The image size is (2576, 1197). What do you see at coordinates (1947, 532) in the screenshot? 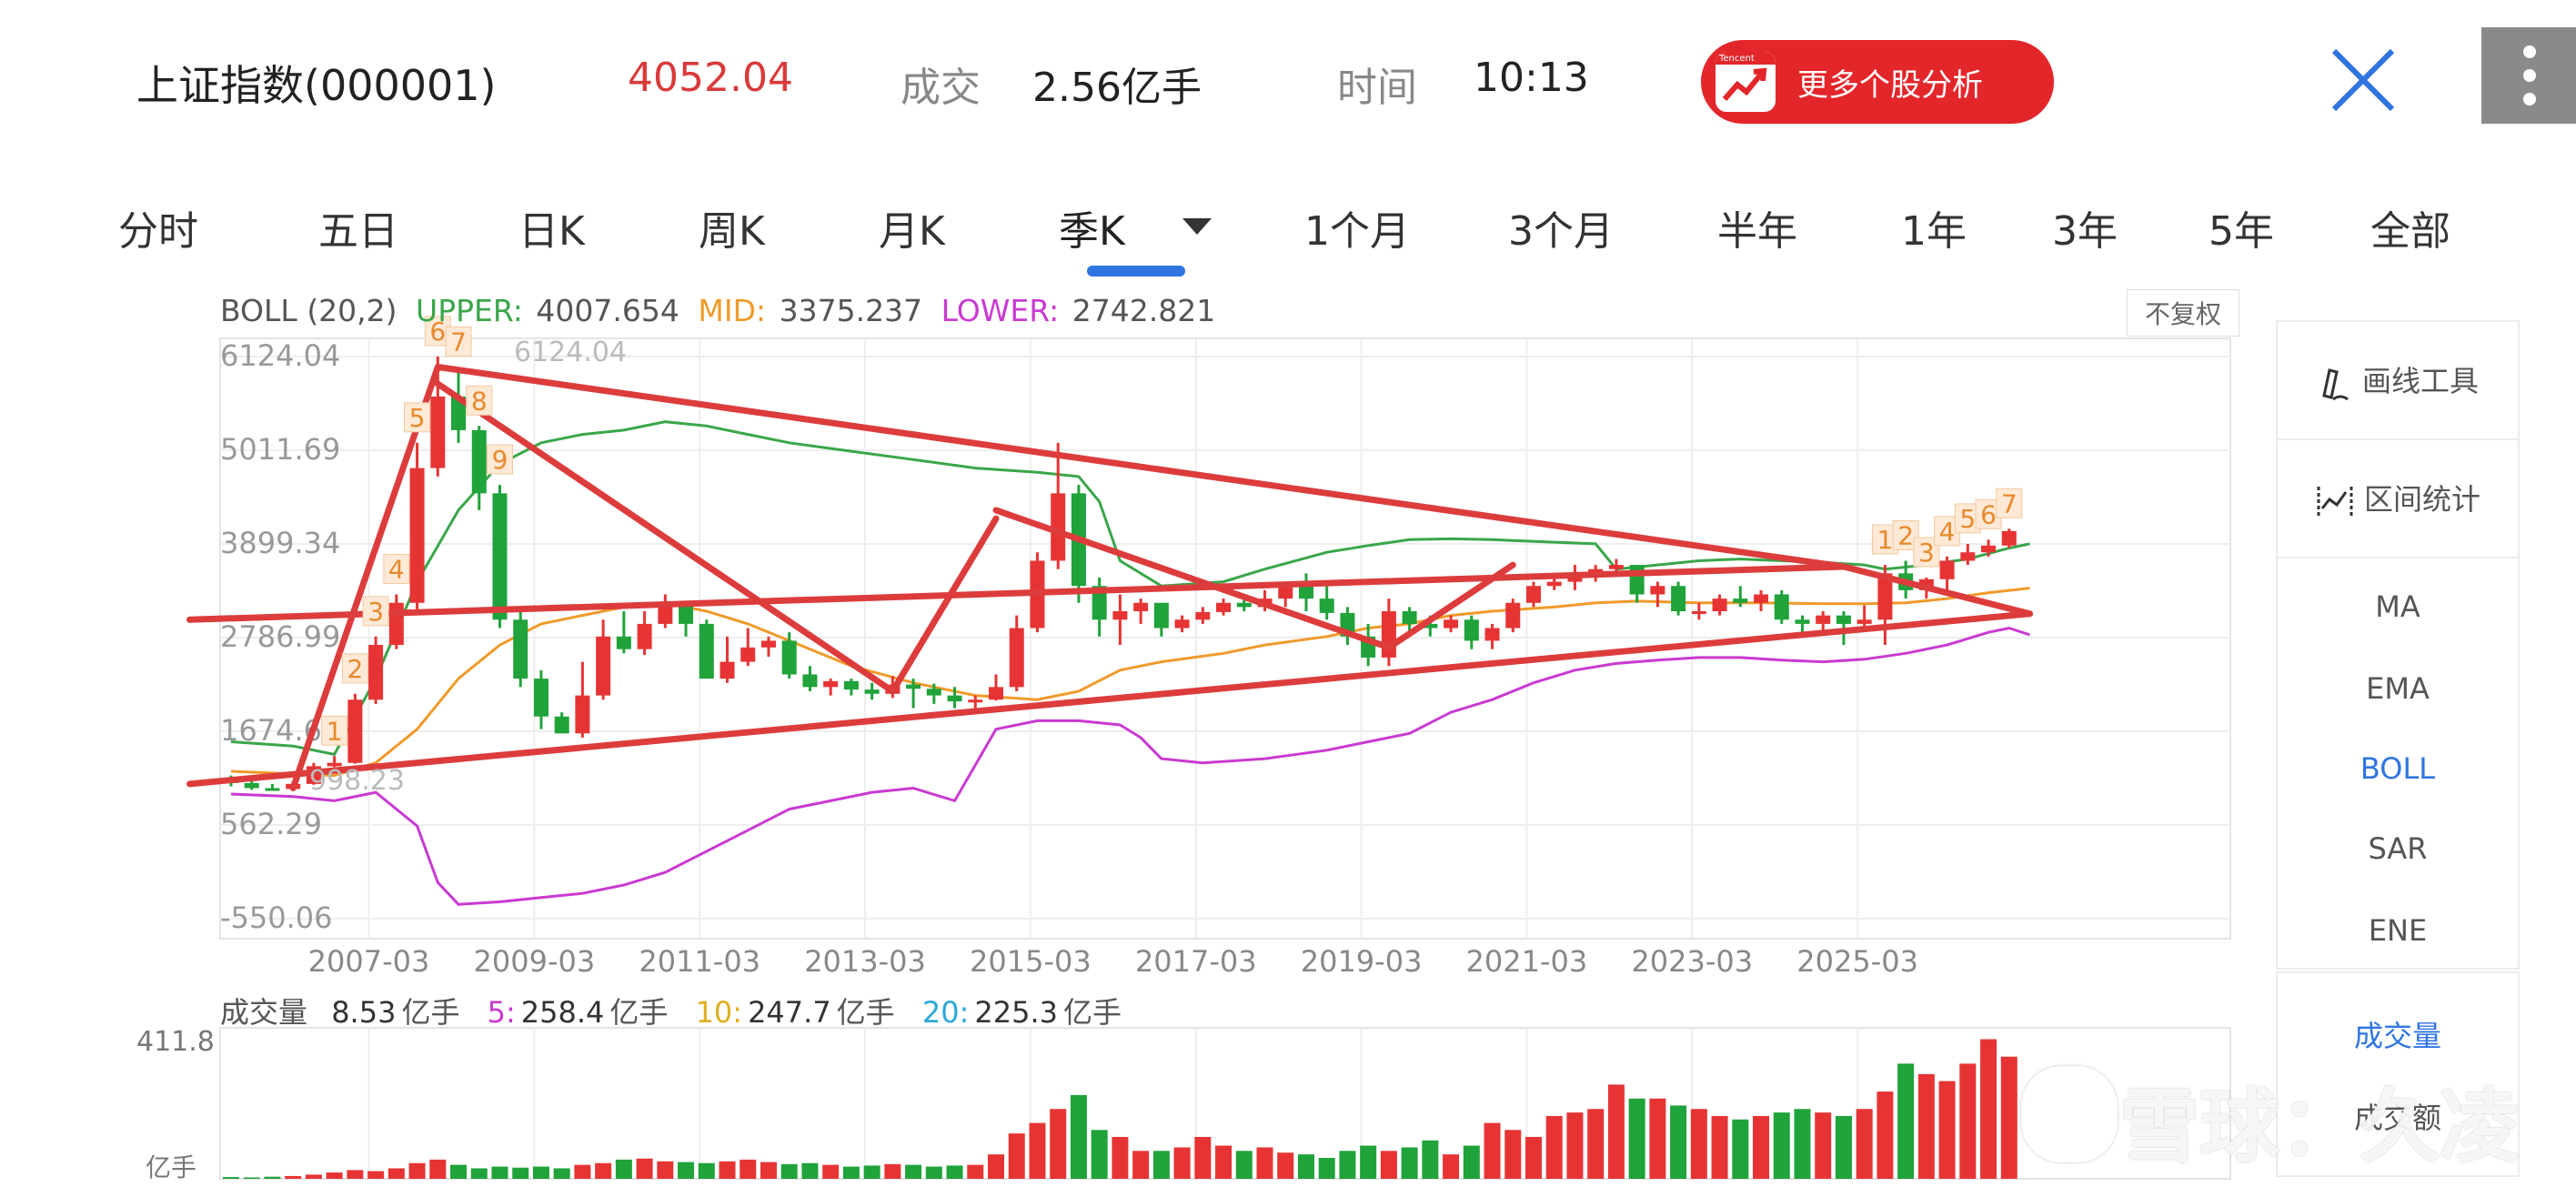
I see `count-label: 4` at bounding box center [1947, 532].